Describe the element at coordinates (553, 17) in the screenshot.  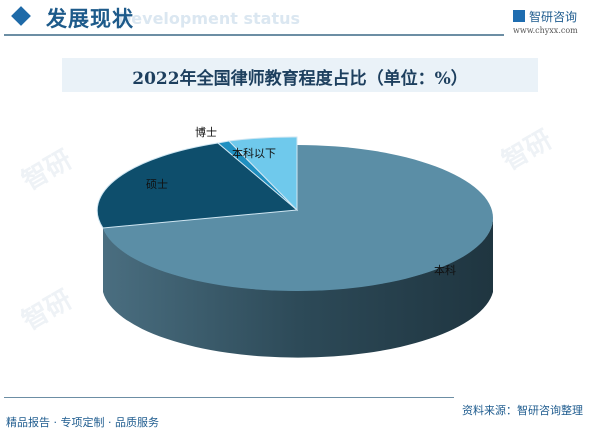
I see `brand-name: 智研咨询` at that location.